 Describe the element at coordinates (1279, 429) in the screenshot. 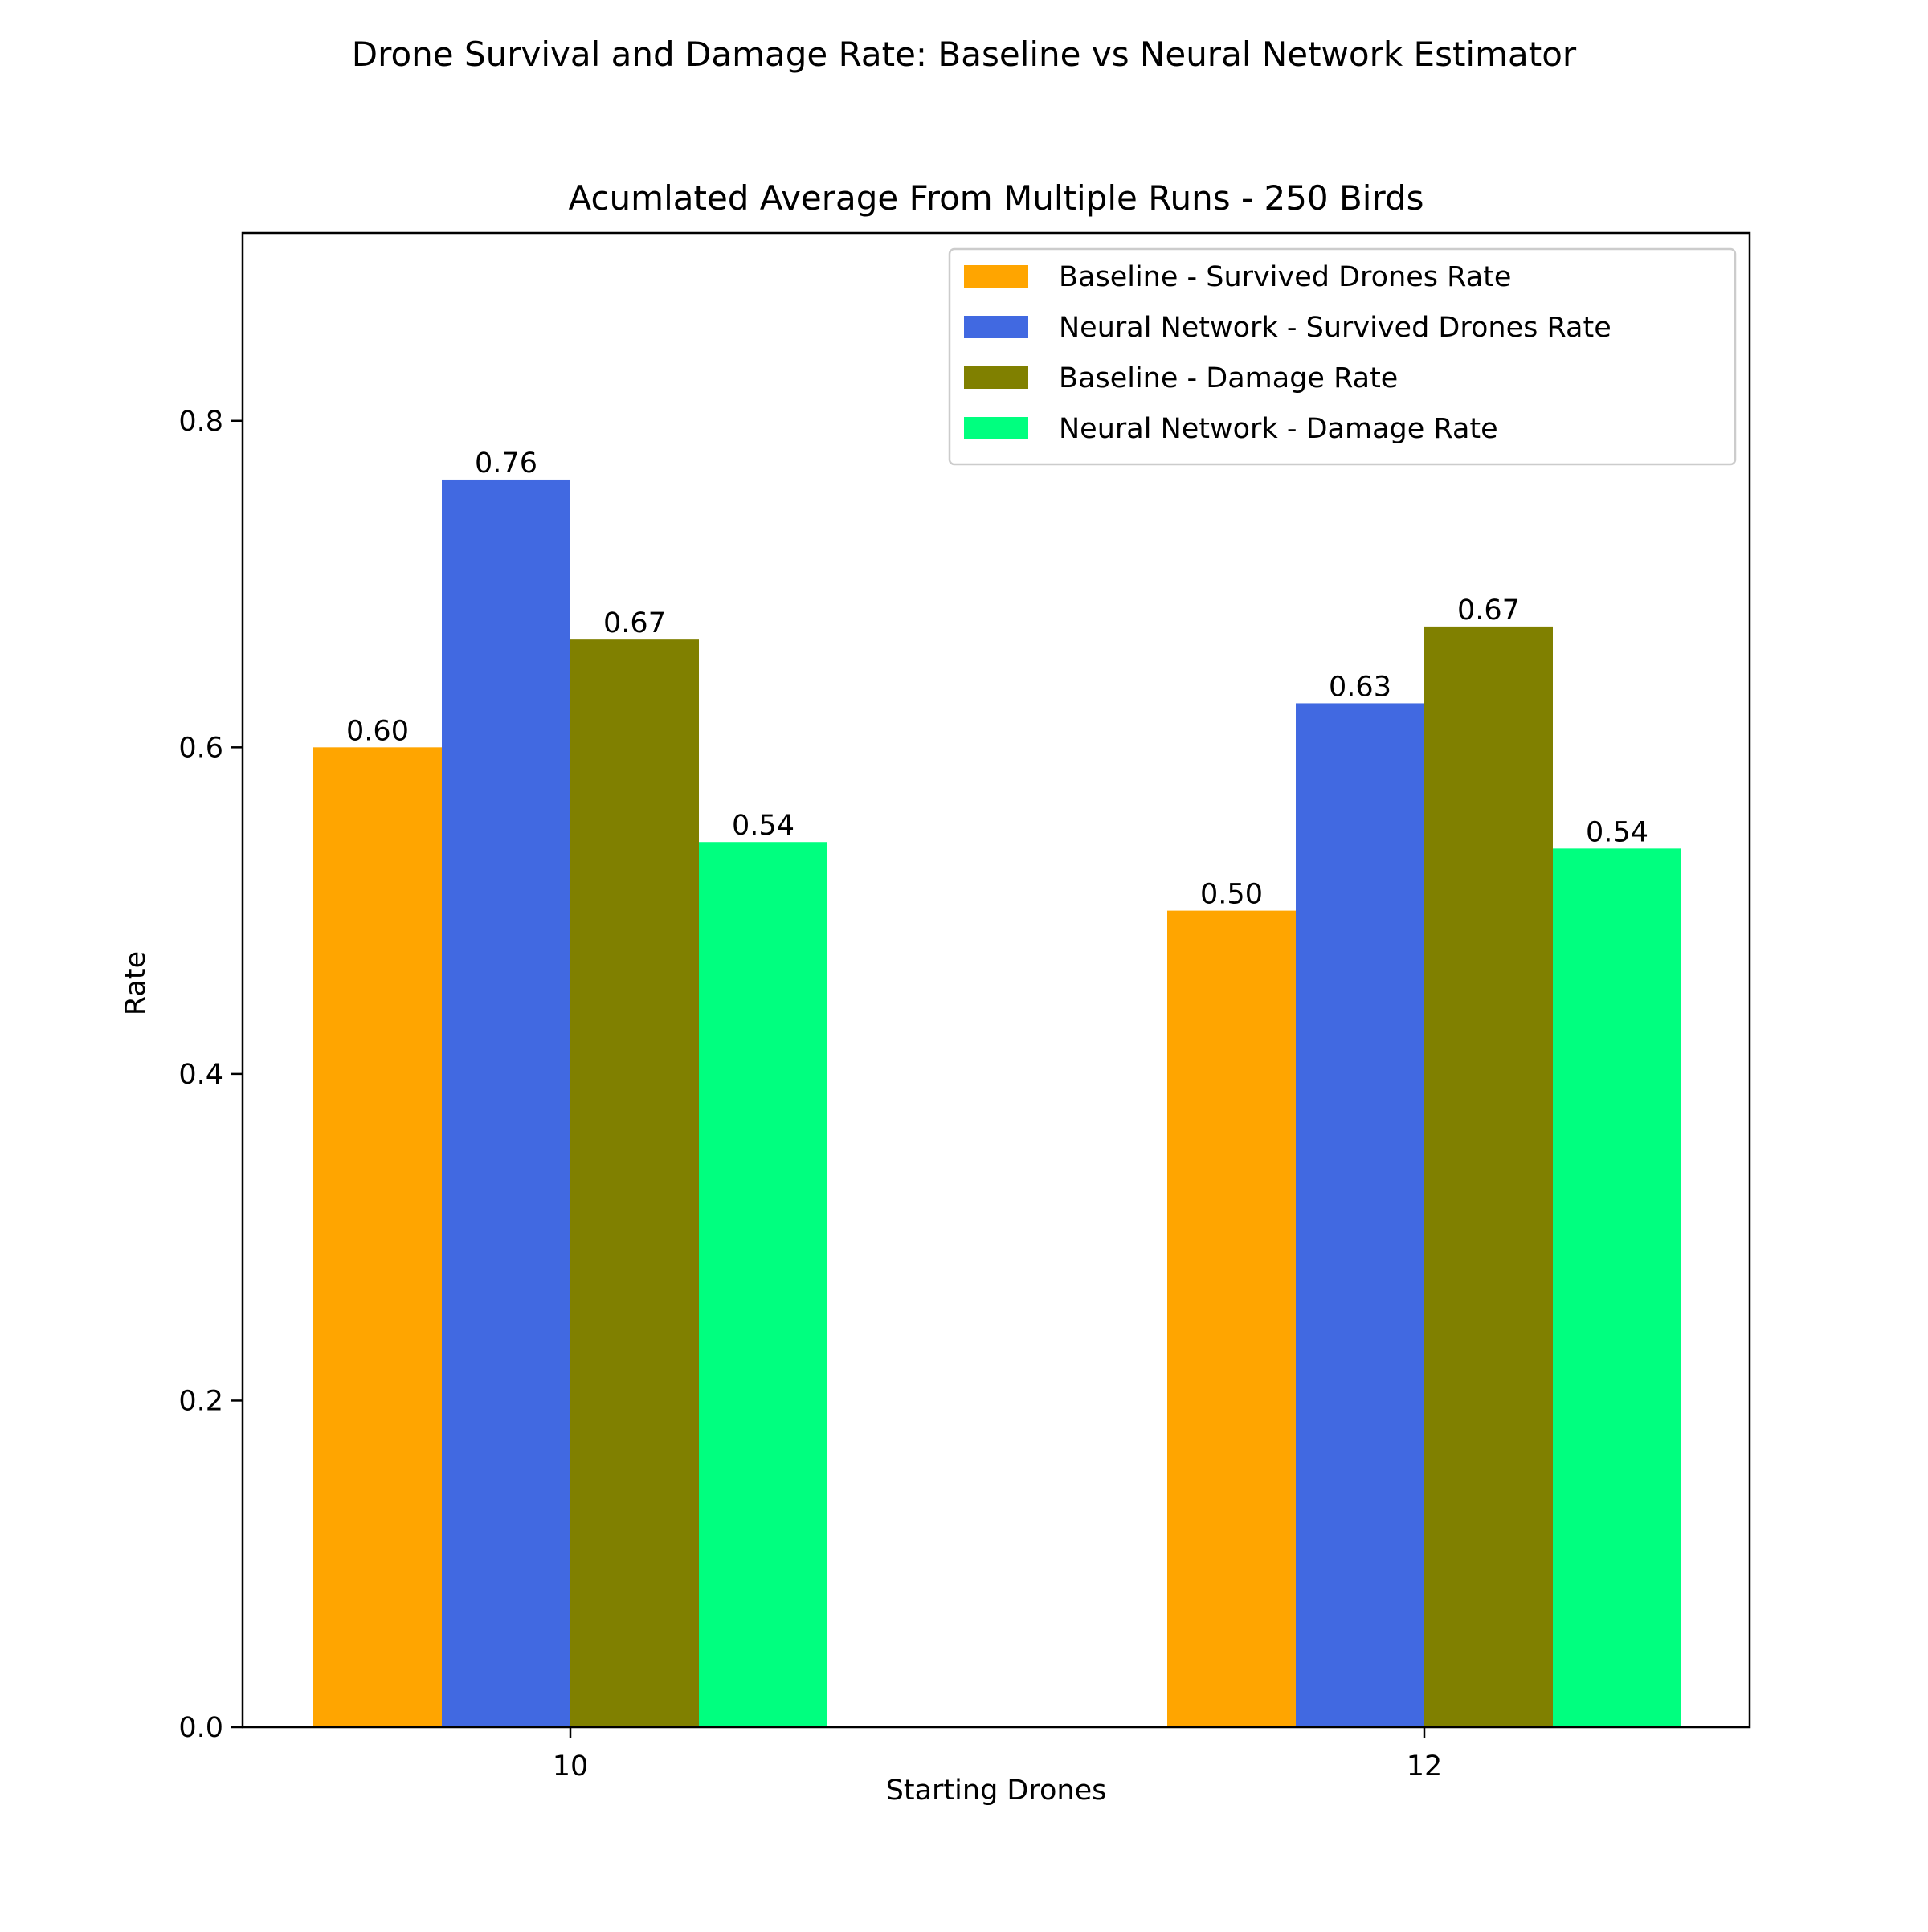

I see `legend-label: Neural Network - Damage Rate` at that location.